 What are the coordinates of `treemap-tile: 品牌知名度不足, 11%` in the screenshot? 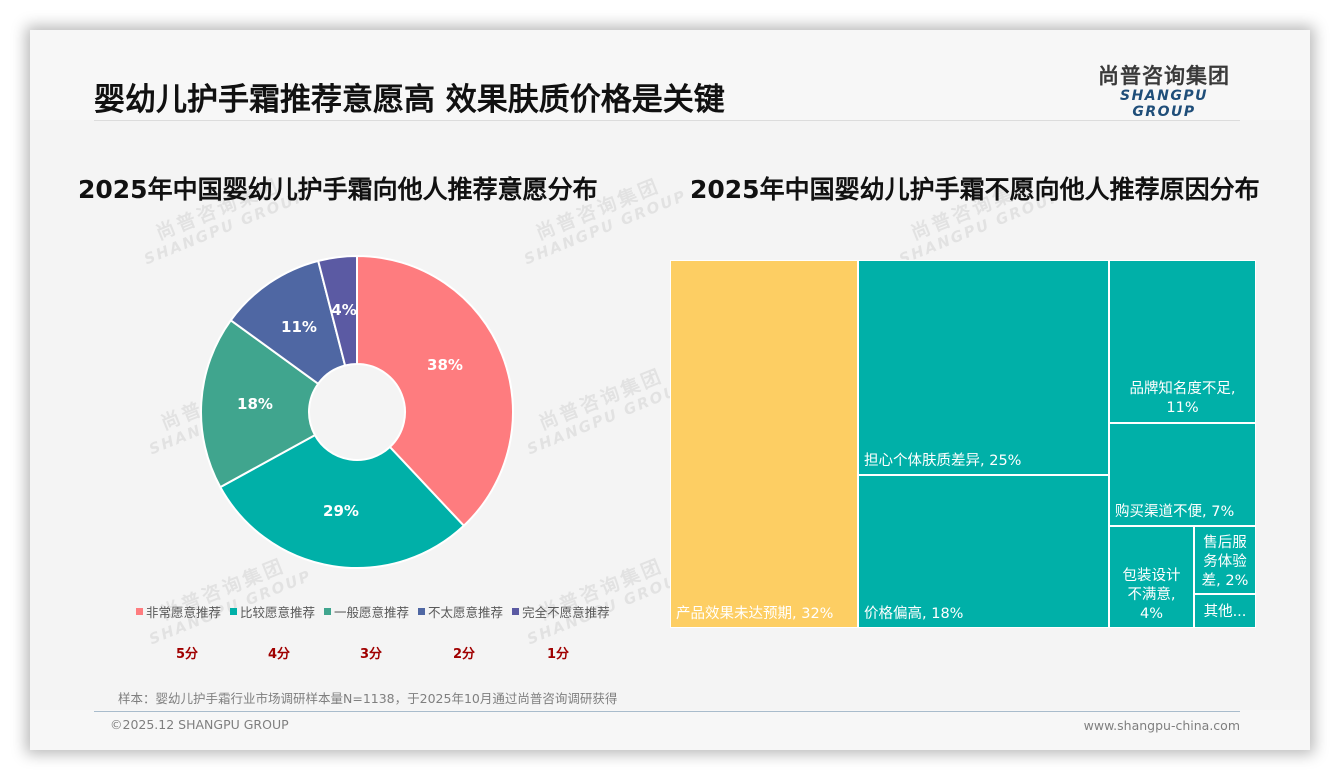 It's located at (1182, 341).